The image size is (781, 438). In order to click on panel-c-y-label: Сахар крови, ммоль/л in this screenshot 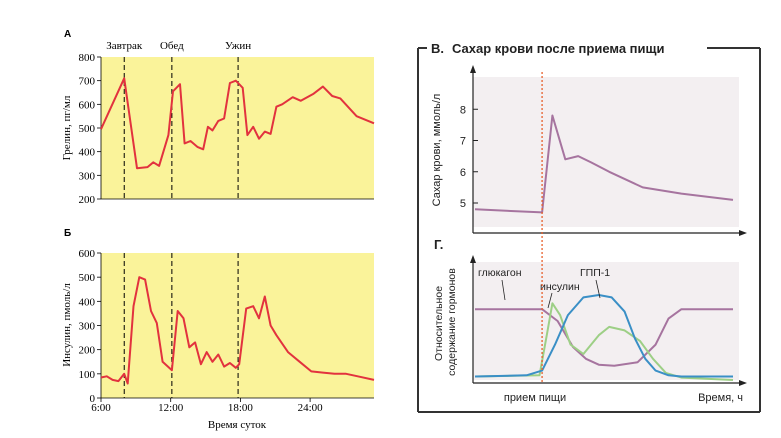, I will do `click(437, 150)`.